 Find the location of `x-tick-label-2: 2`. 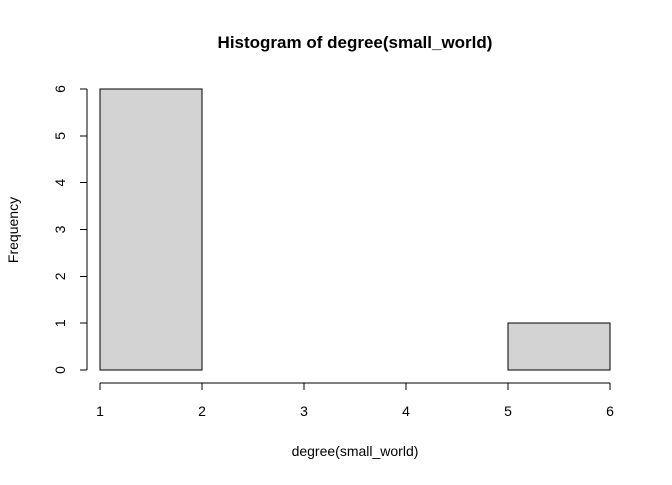

x-tick-label-2: 2 is located at coordinates (202, 411).